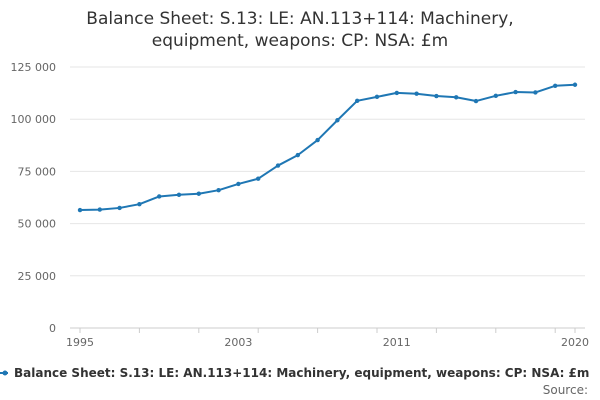  What do you see at coordinates (575, 342) in the screenshot?
I see `x-tick-label: 2020` at bounding box center [575, 342].